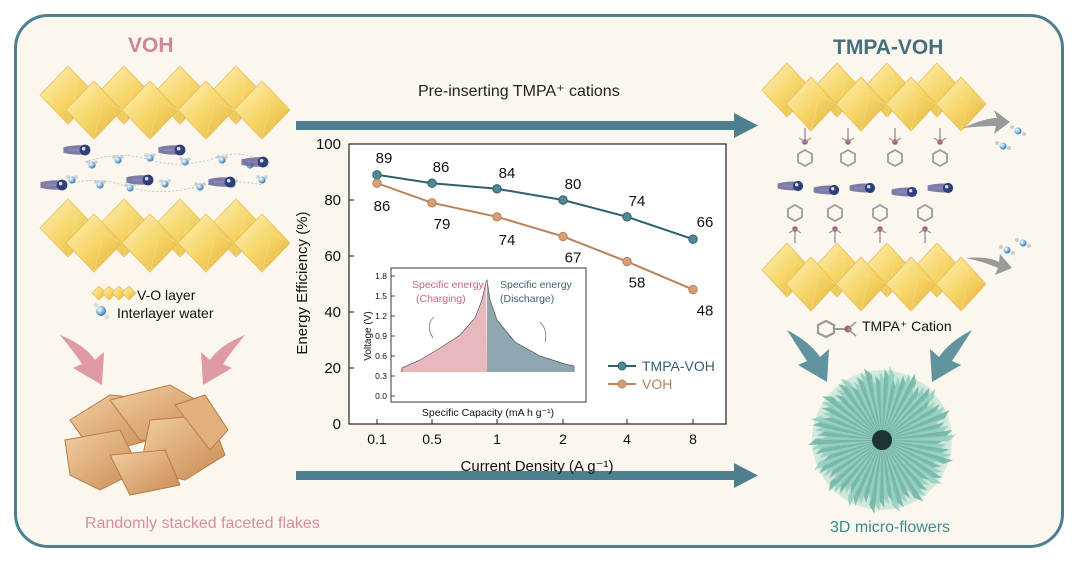  Describe the element at coordinates (882, 440) in the screenshot. I see `micro-flower-illustration` at that location.